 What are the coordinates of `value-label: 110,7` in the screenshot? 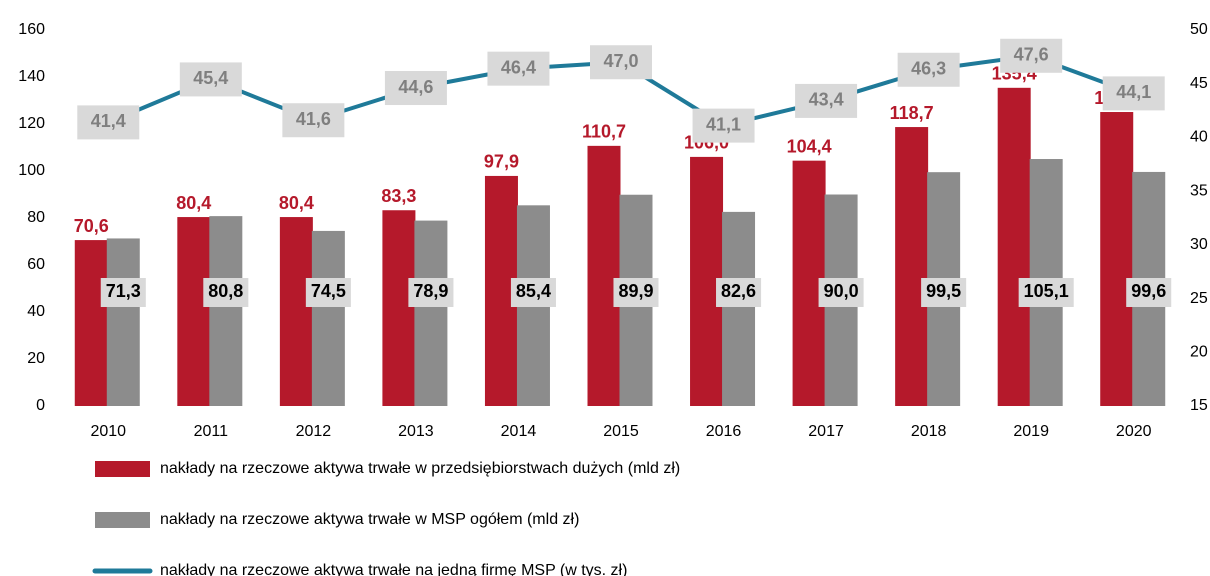 It's located at (604, 132).